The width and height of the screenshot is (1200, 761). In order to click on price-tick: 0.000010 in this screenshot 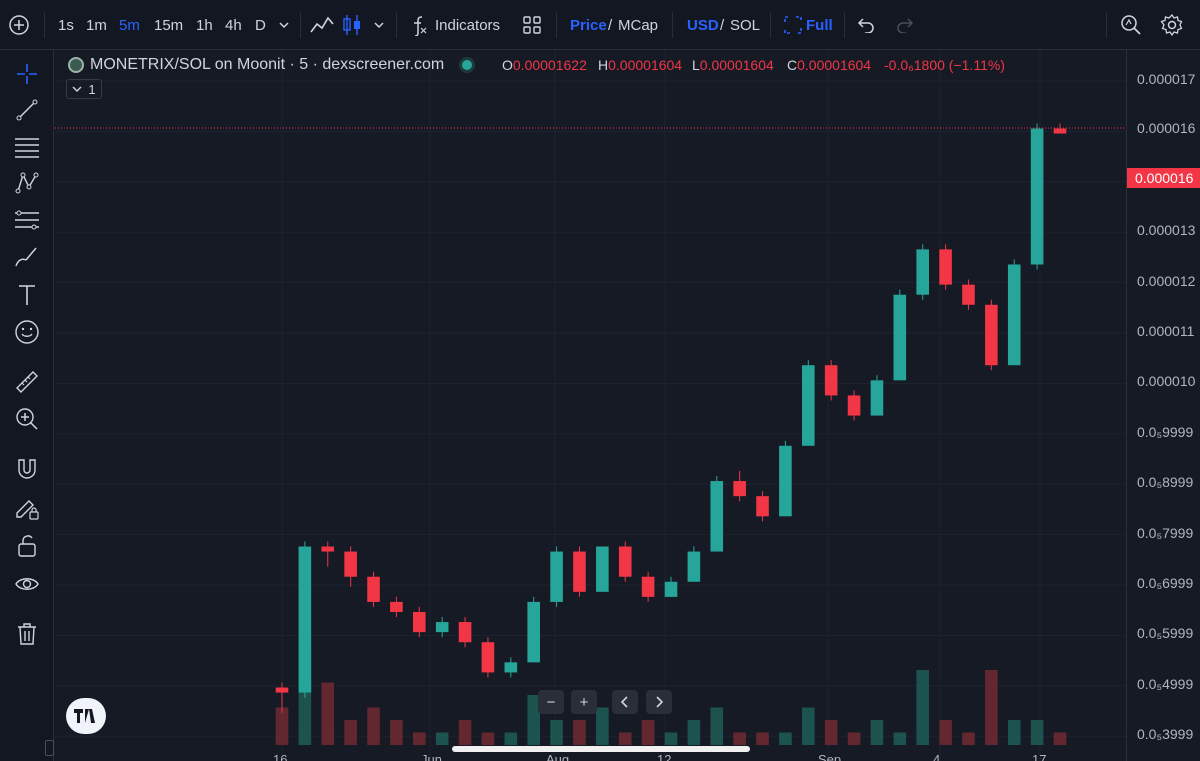, I will do `click(1166, 381)`.